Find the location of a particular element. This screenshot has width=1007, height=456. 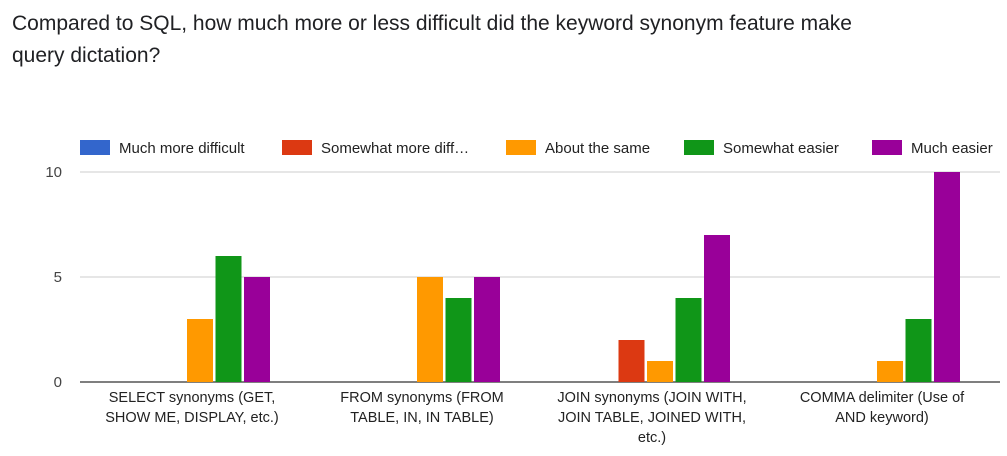

x-category-label: COMMA delimiter (Use of AND keyword) is located at coordinates (882, 408).